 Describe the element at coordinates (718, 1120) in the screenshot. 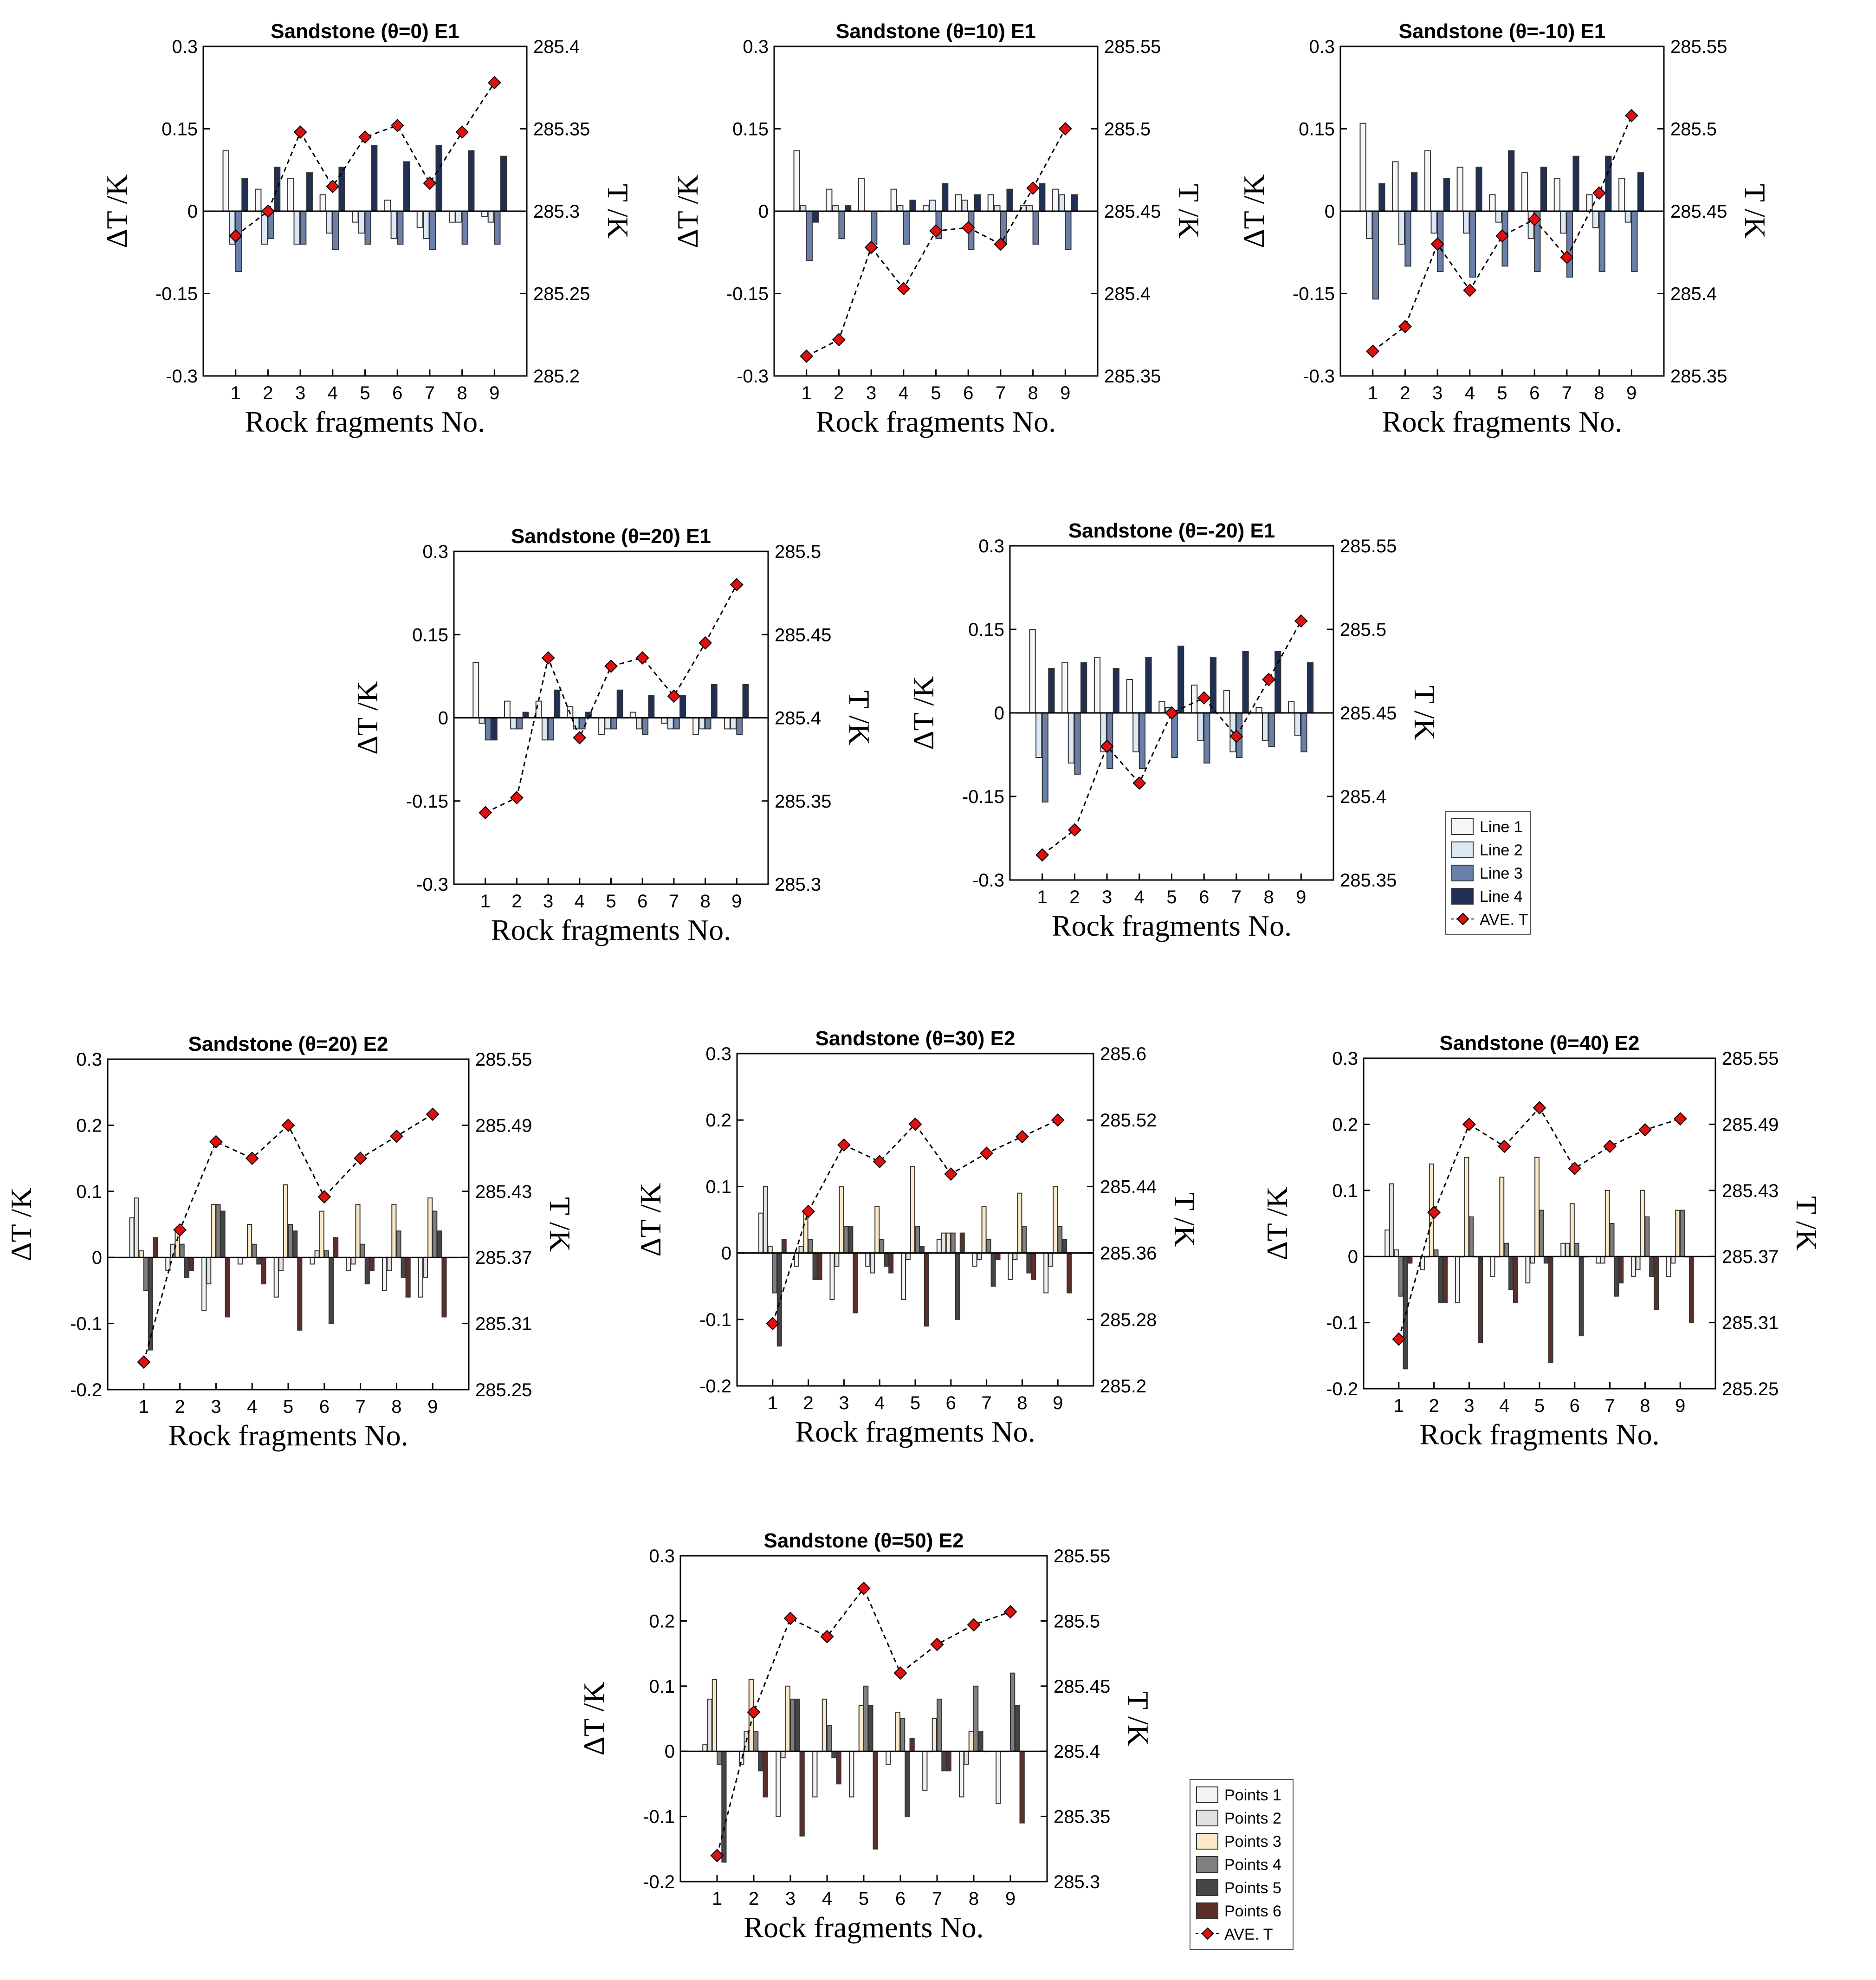

I see `y-tick-label: 0.2` at that location.